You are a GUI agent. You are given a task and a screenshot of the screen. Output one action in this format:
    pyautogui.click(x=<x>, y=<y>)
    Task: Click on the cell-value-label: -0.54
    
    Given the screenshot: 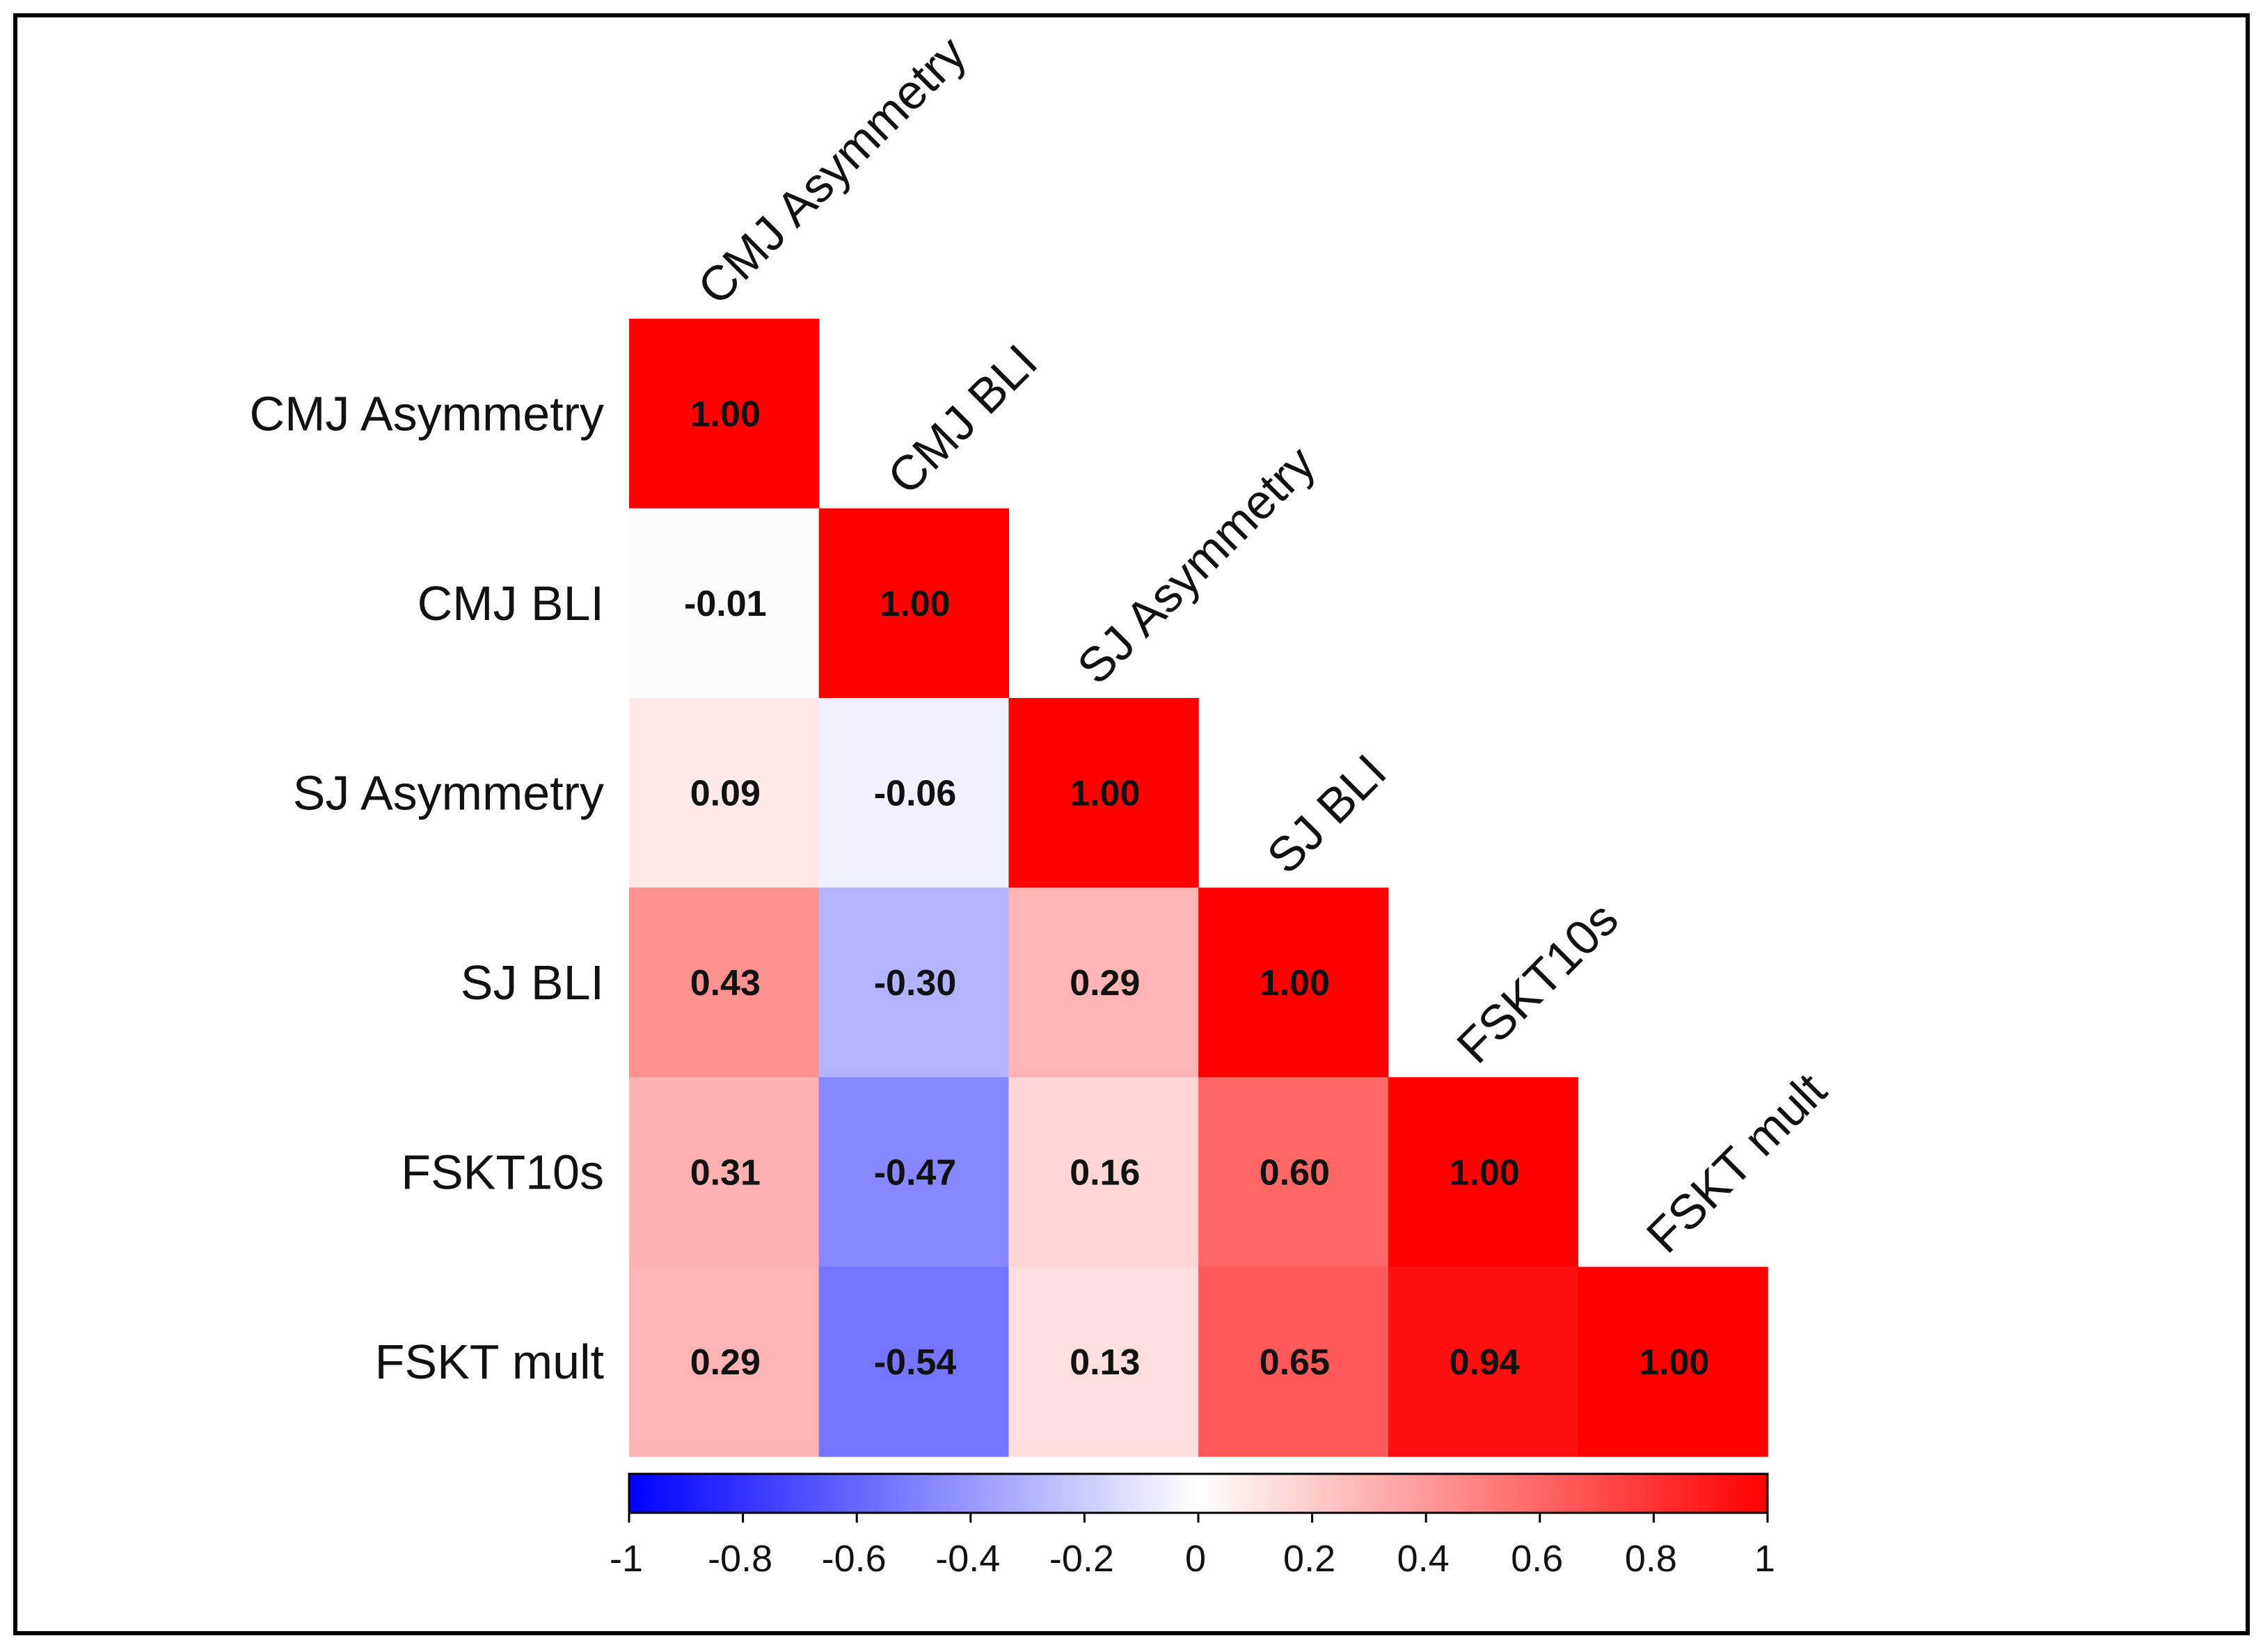 What is the action you would take?
    pyautogui.click(x=915, y=1362)
    